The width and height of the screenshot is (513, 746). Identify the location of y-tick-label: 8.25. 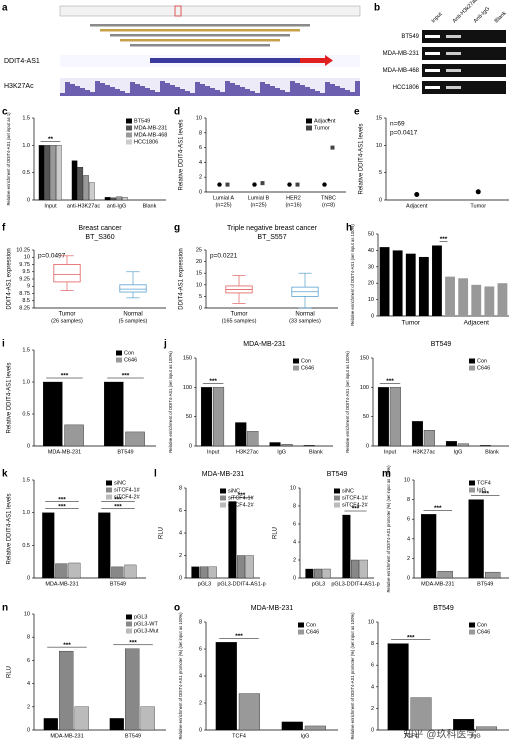
(24, 308).